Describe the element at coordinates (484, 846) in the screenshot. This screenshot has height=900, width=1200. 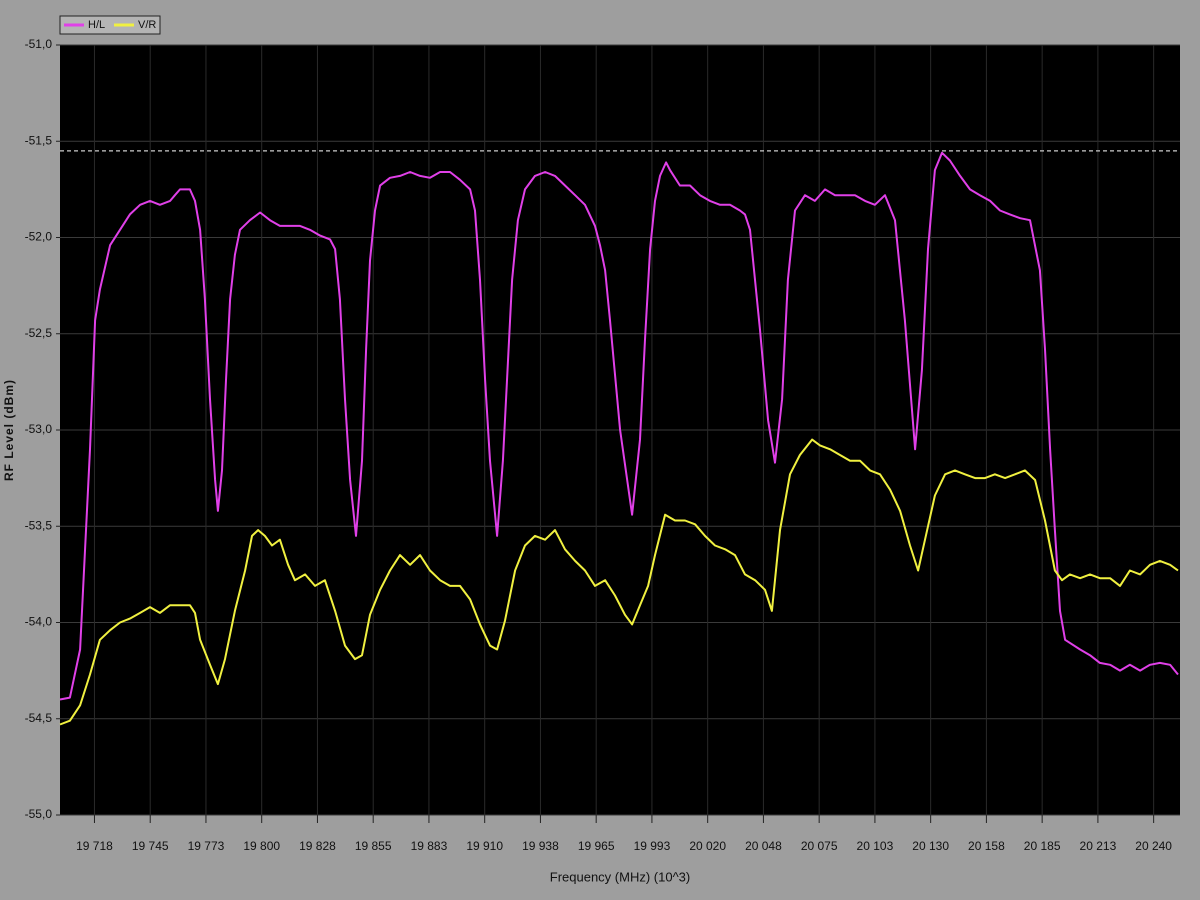
I see `x-tick-label: 19 910` at that location.